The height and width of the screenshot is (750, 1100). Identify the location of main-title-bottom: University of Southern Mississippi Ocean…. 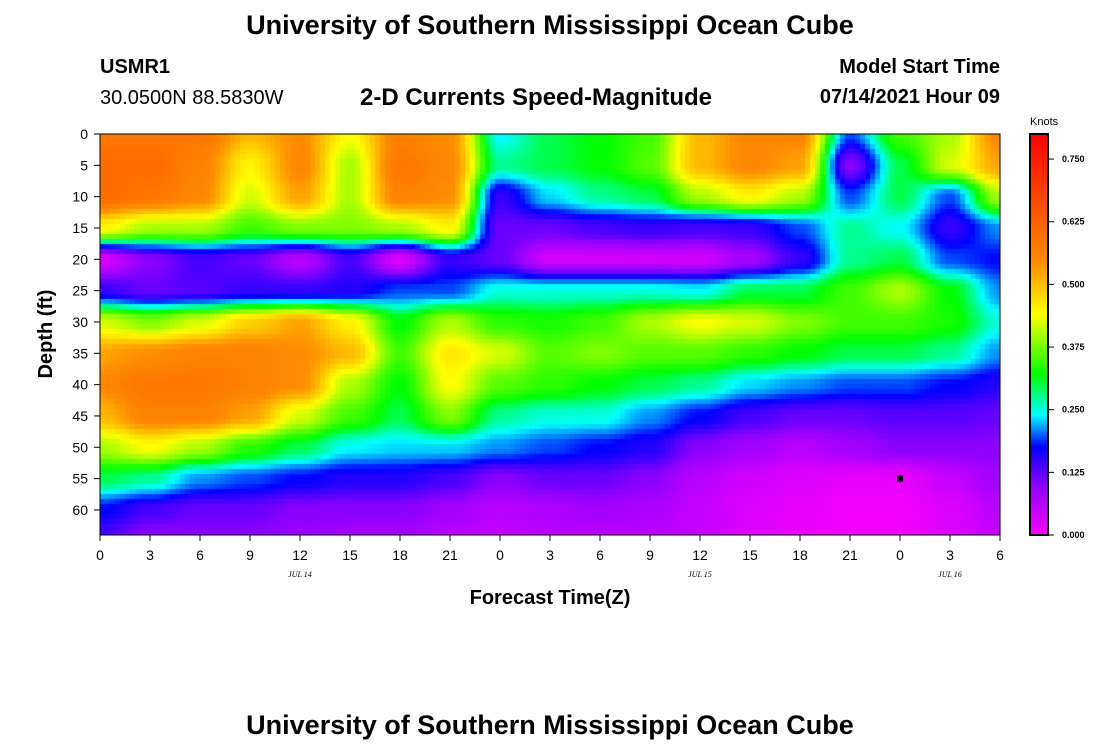
(550, 725).